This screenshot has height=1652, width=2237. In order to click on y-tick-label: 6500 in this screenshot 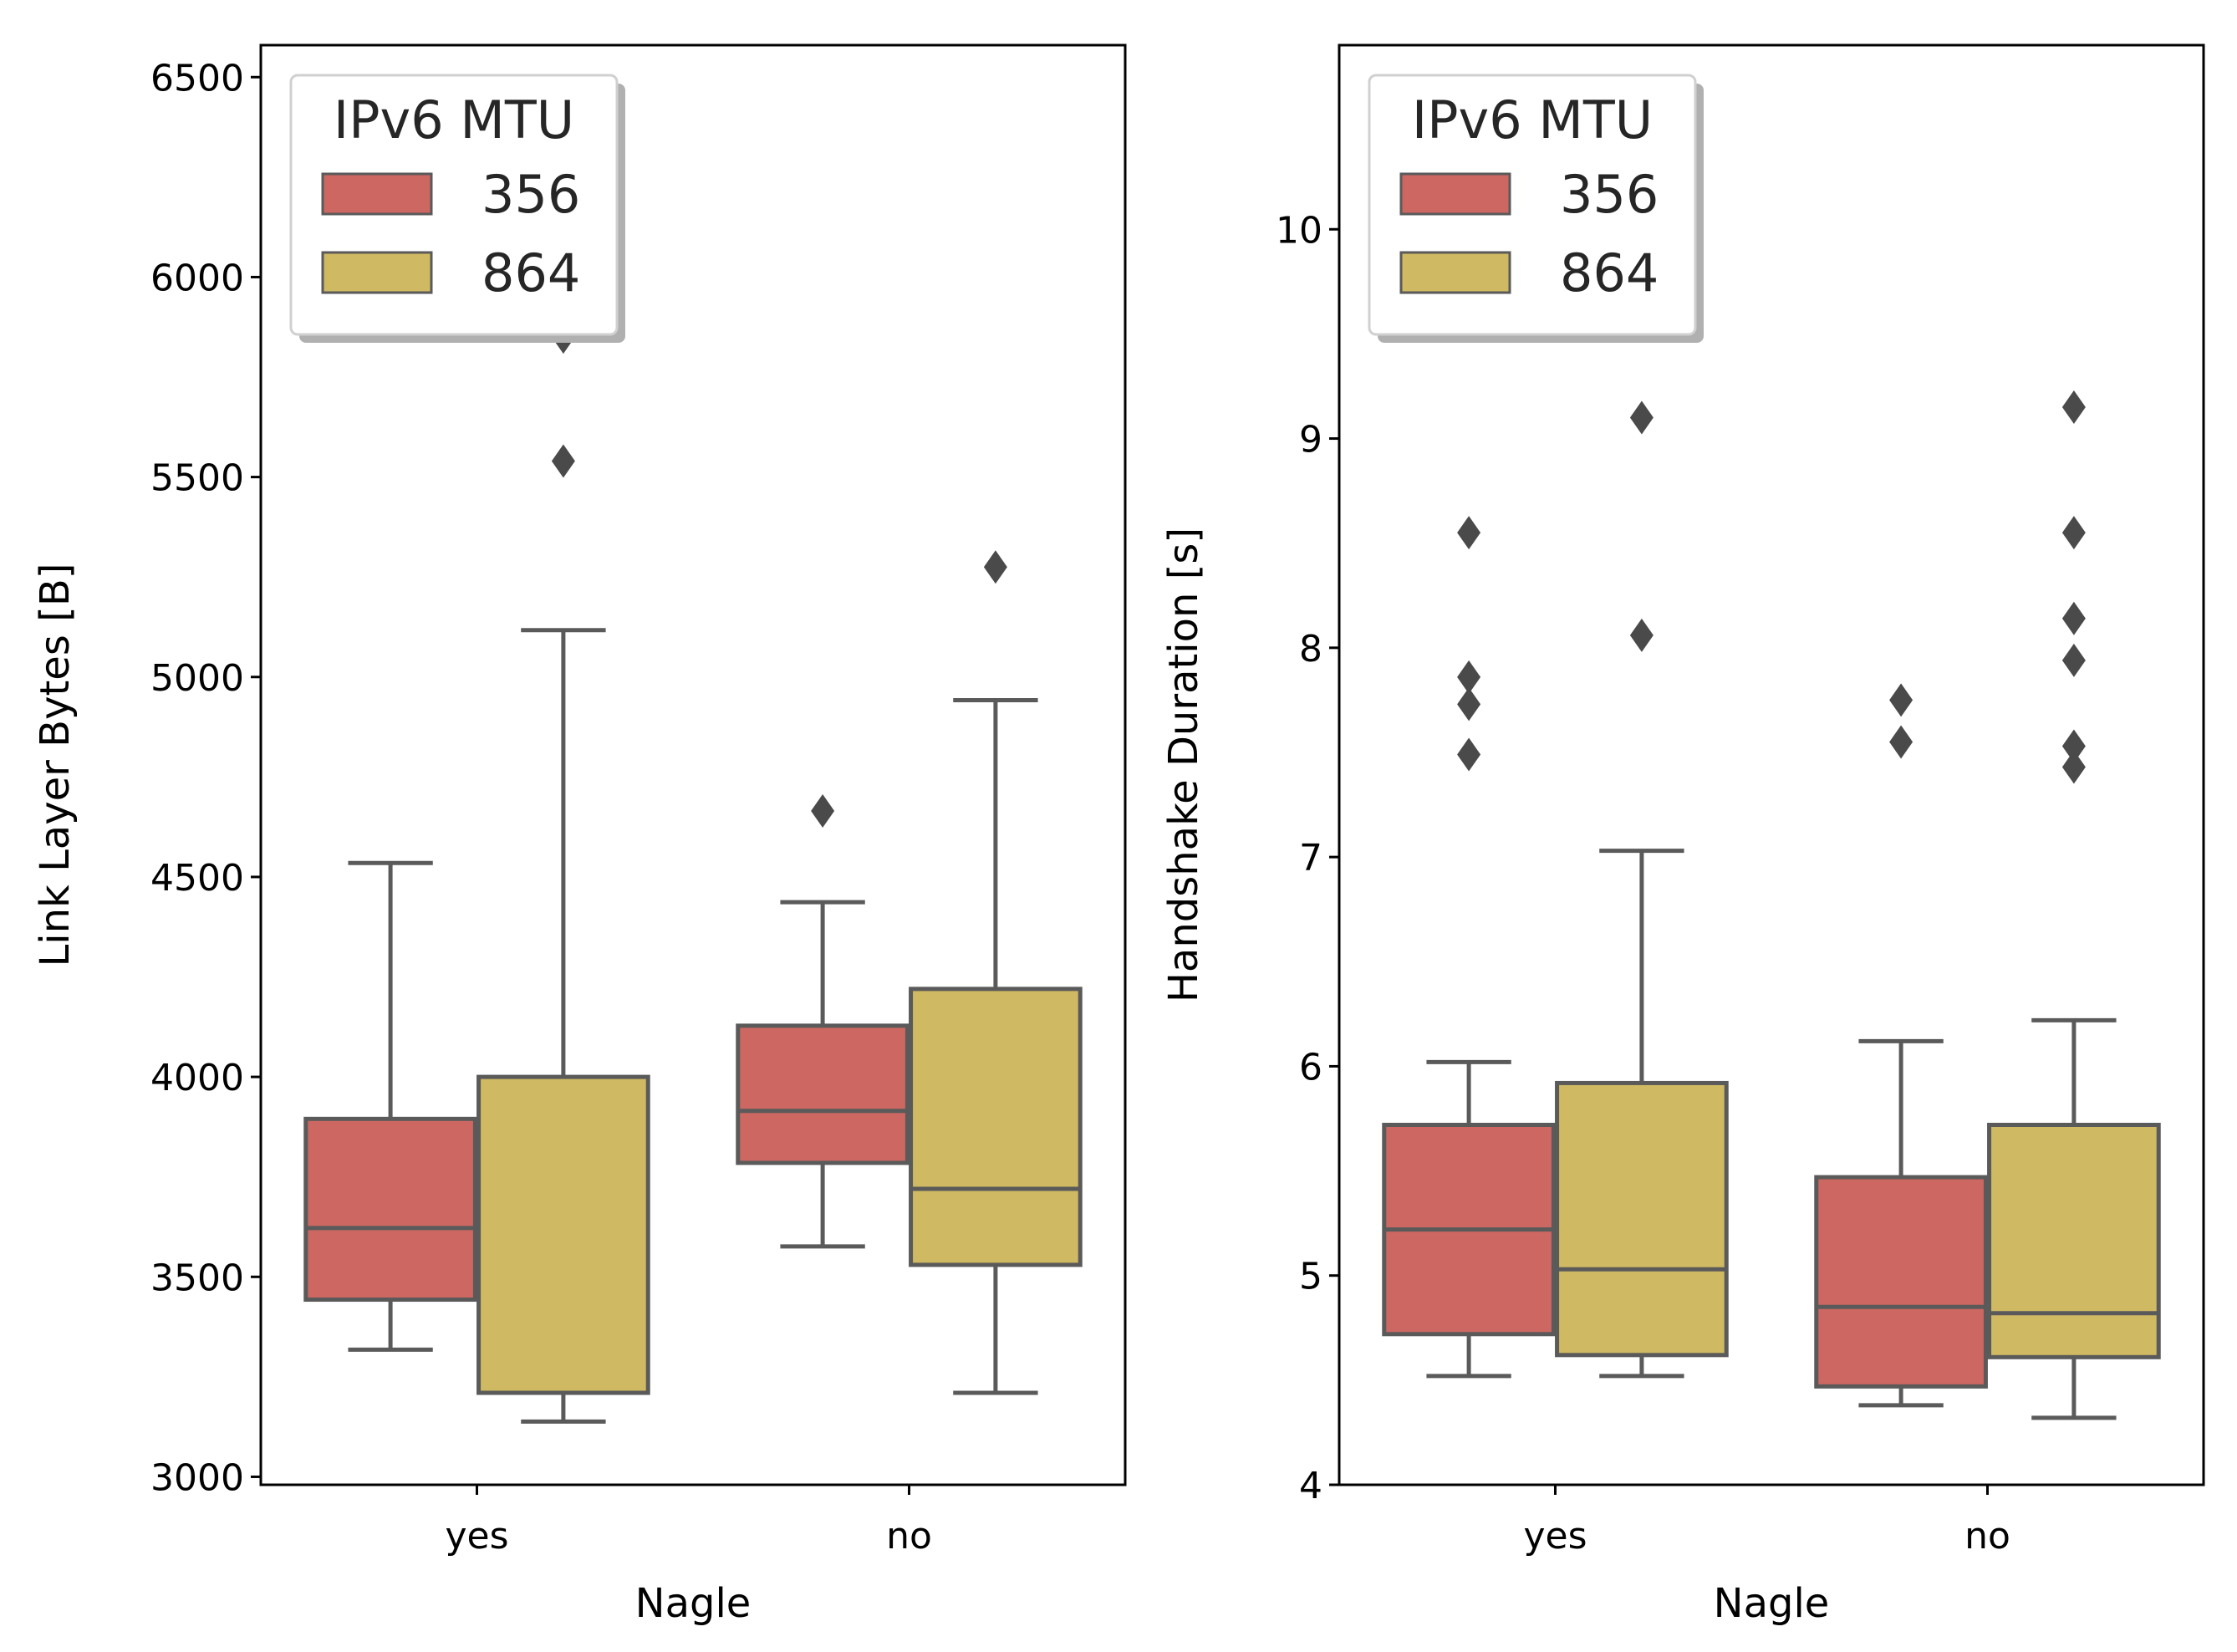, I will do `click(197, 78)`.